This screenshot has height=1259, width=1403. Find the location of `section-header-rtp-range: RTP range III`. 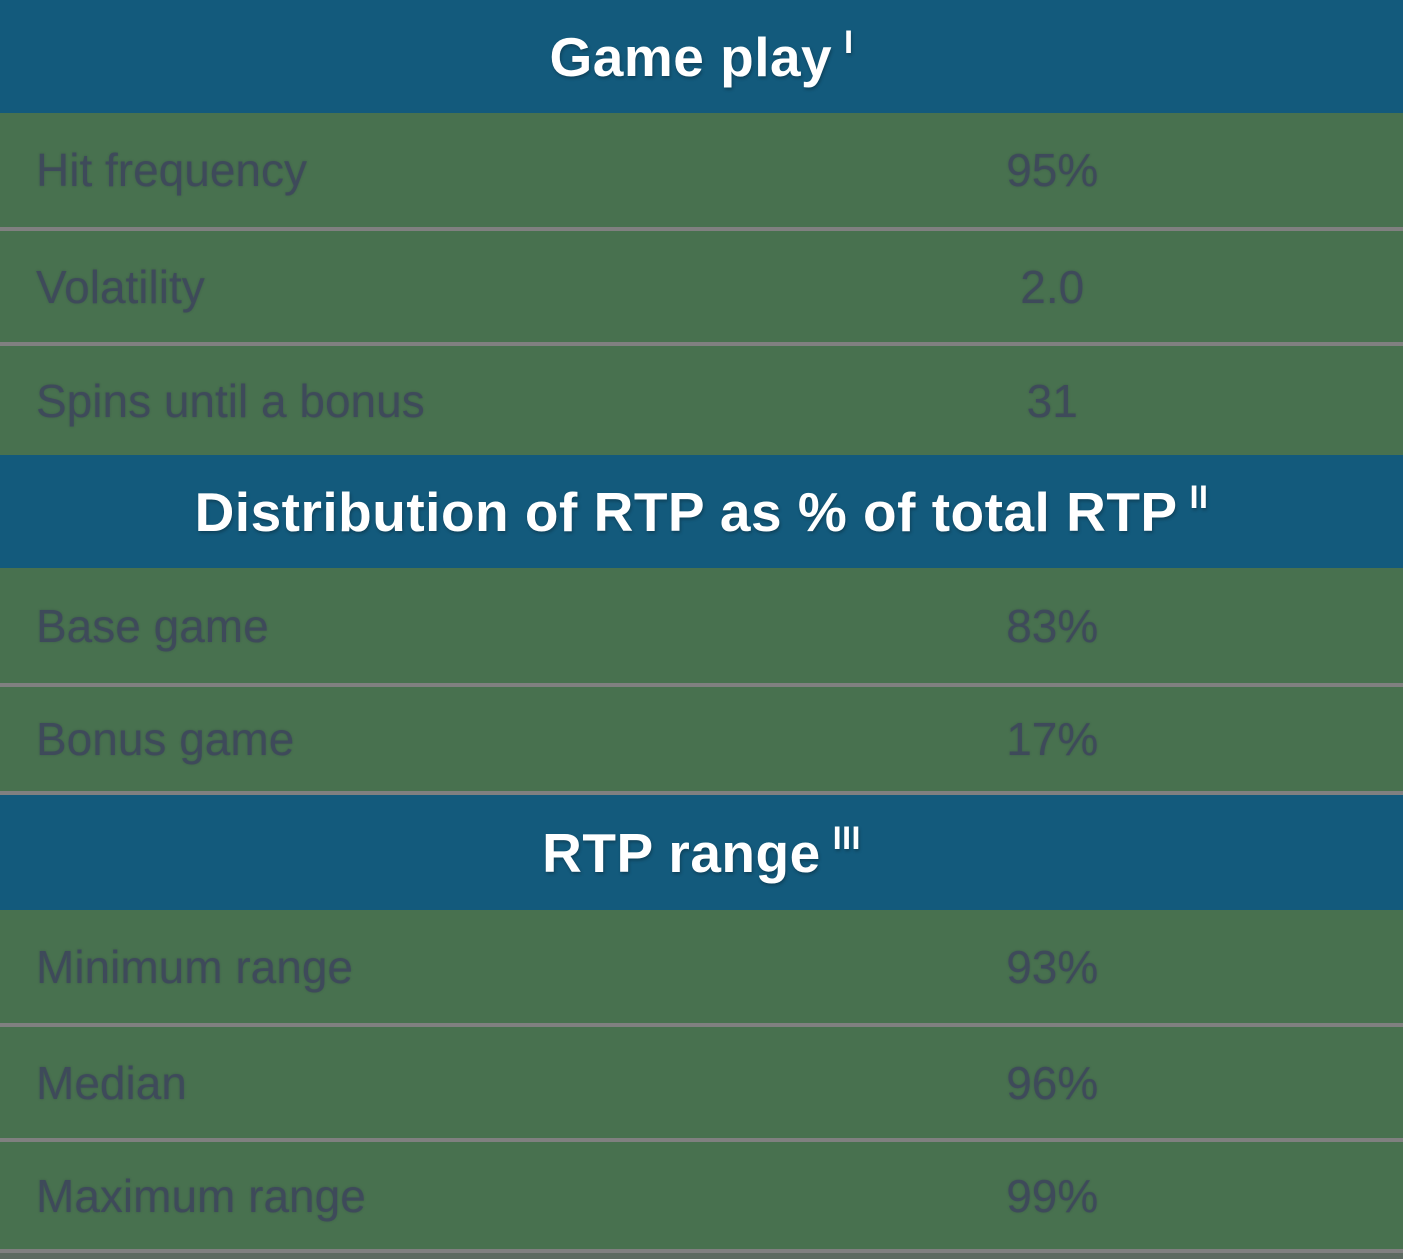

section-header-rtp-range: RTP range III is located at coordinates (701, 852).